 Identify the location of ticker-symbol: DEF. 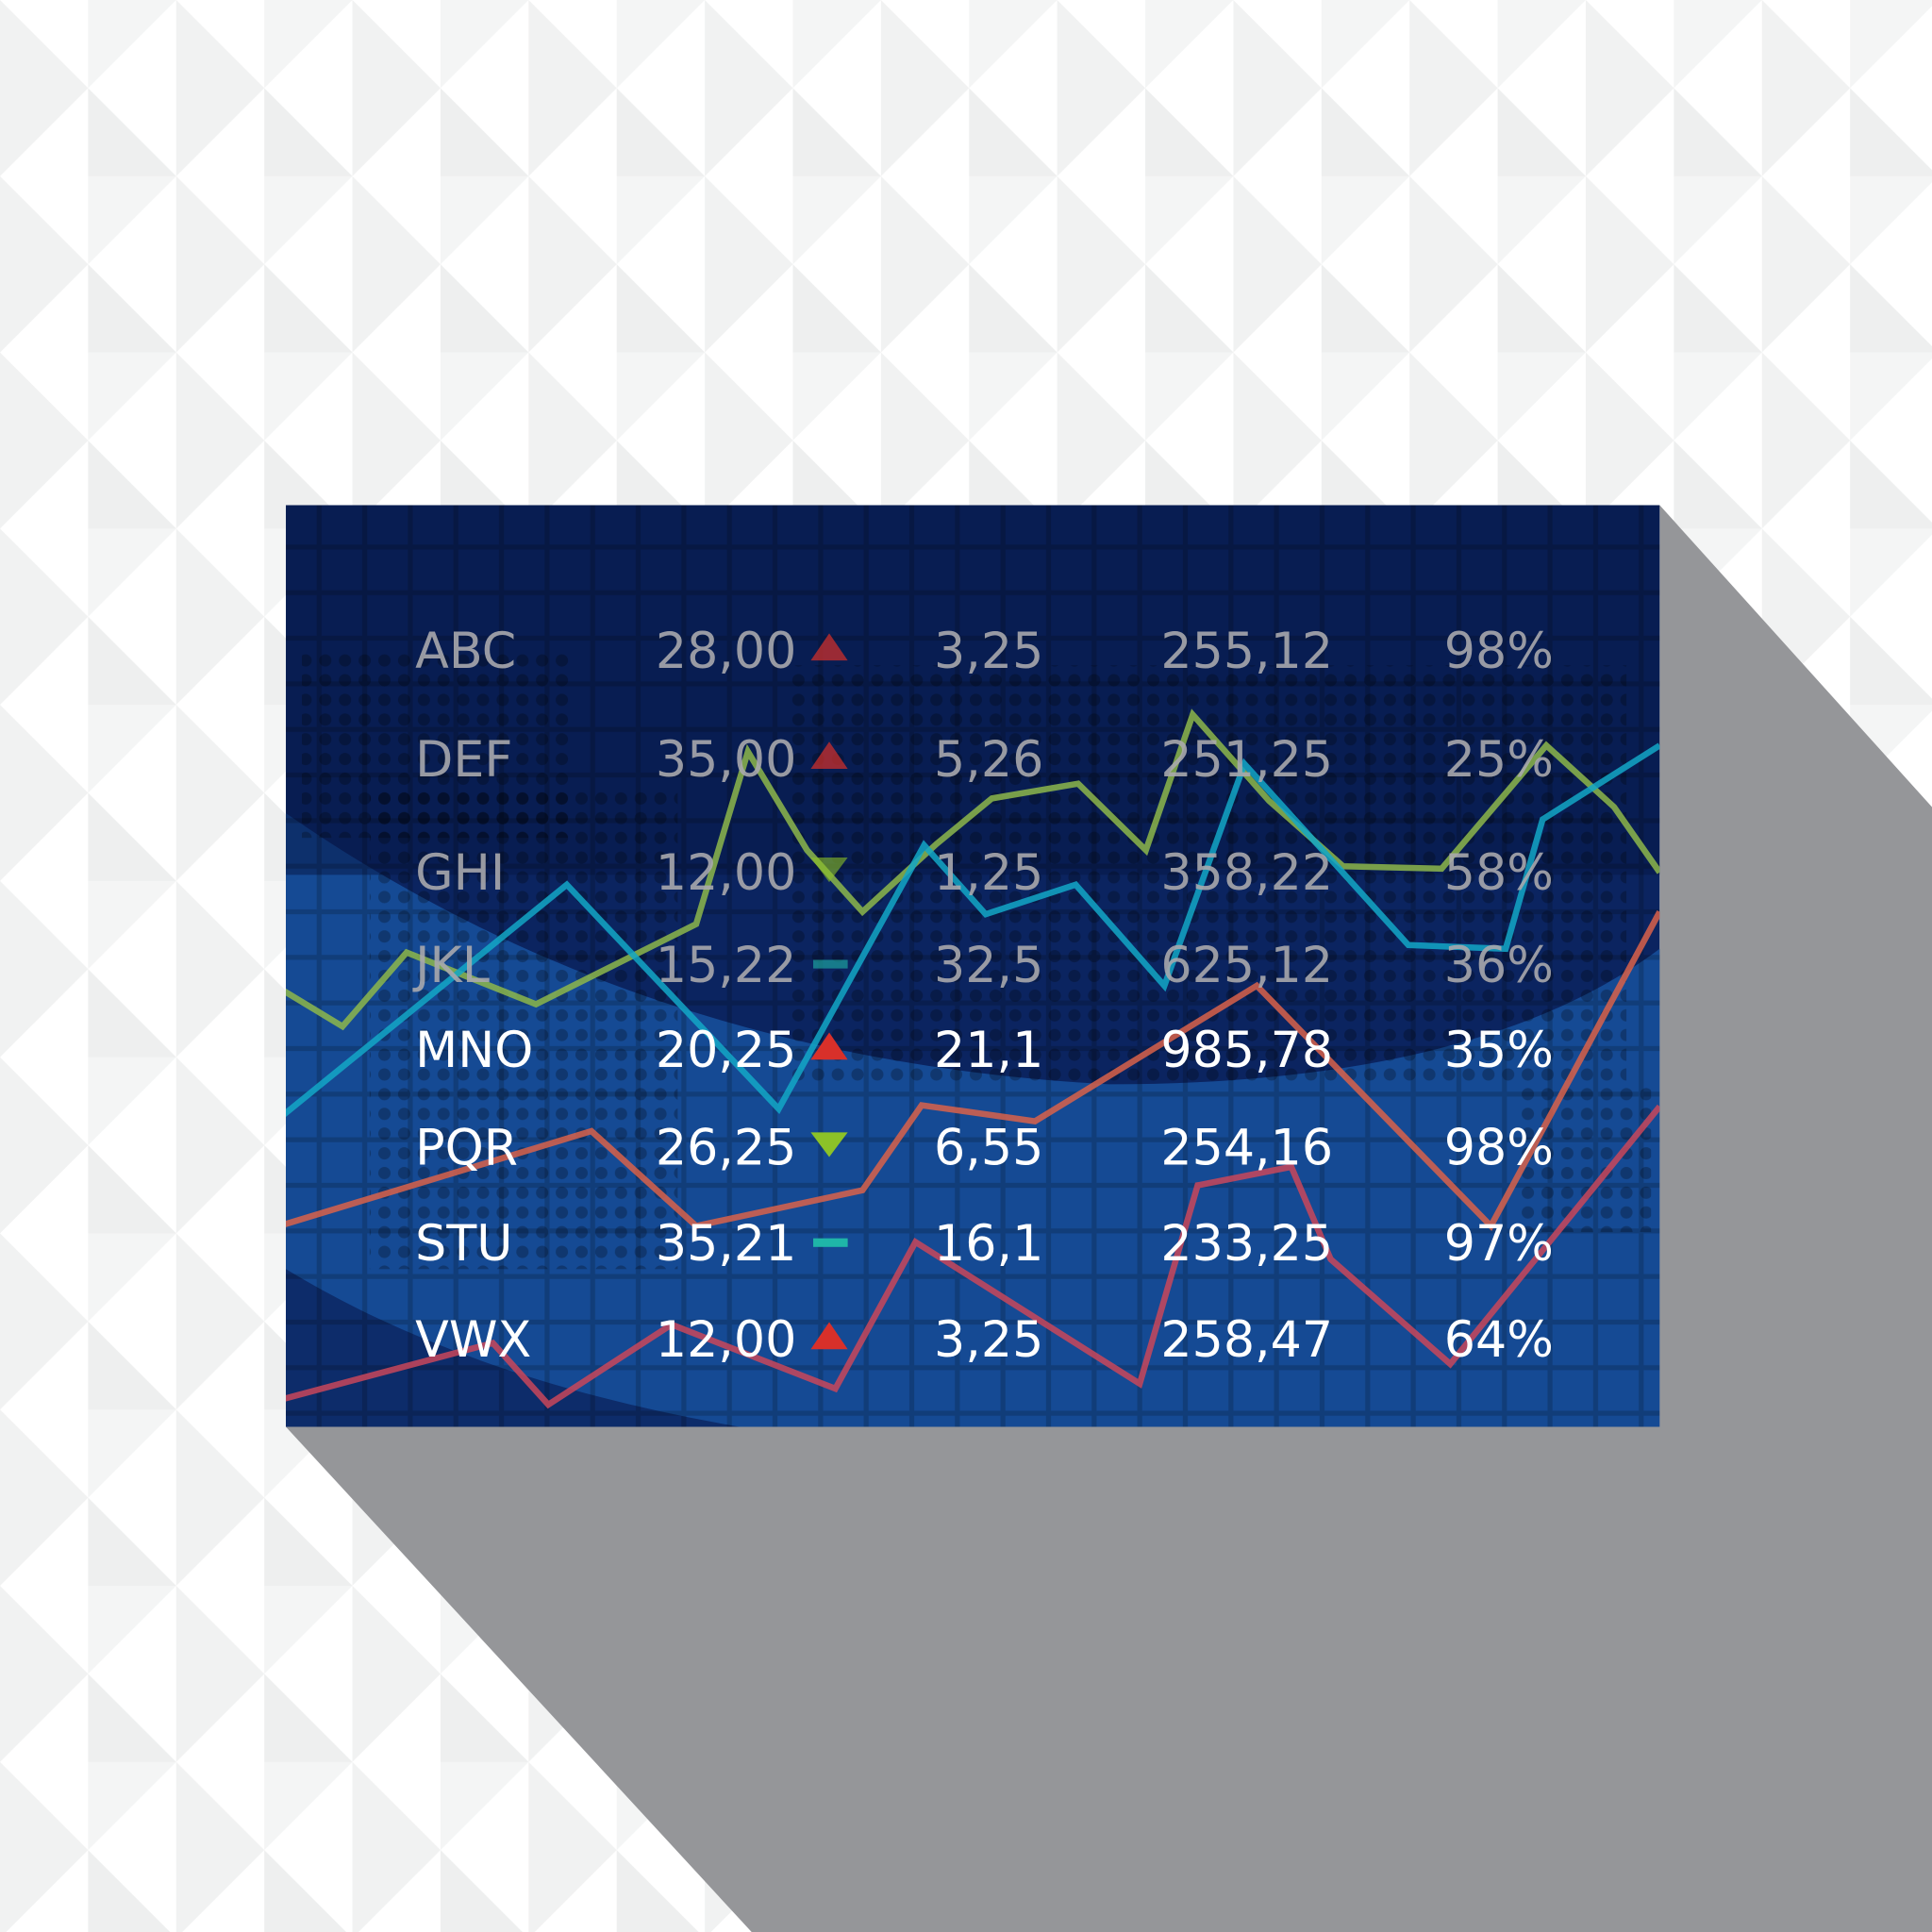
(464, 761).